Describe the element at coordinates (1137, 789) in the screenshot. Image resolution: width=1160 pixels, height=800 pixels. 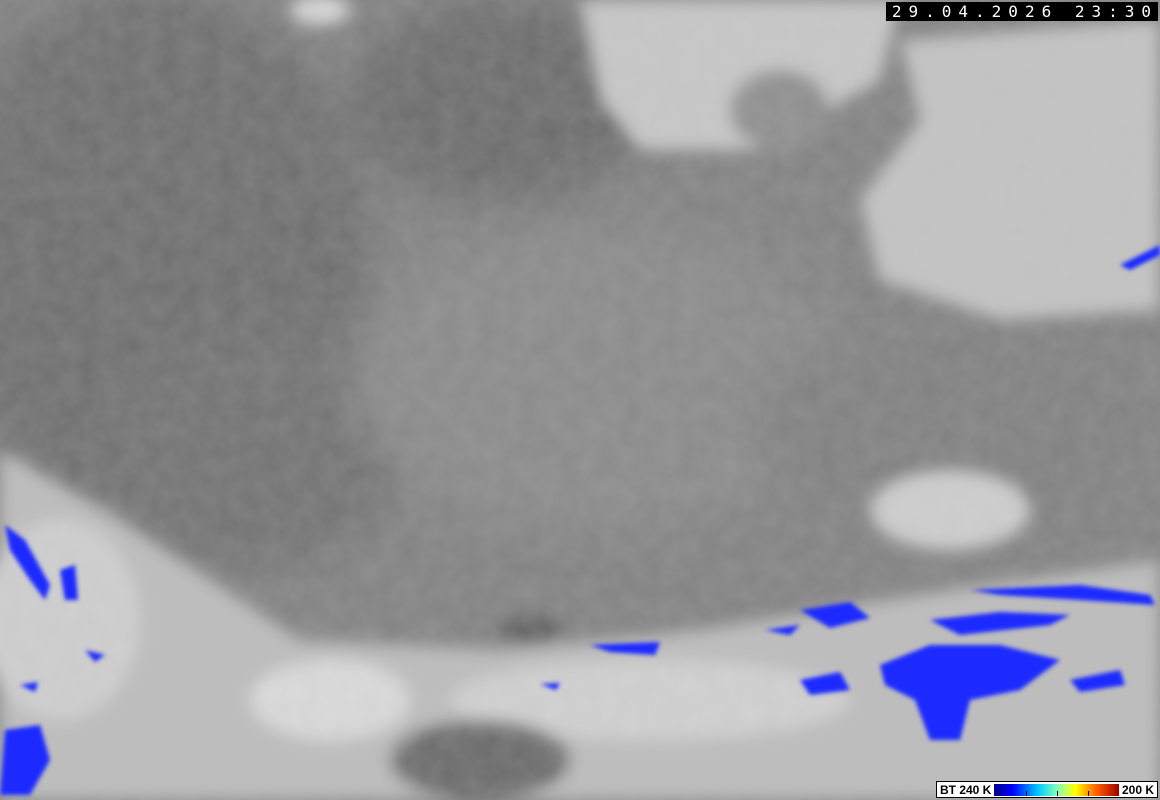
I see `legend-high-label: 200 K` at that location.